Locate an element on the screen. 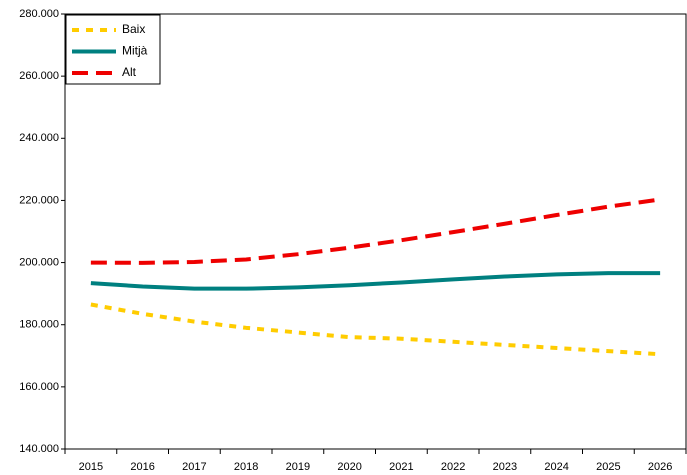 The width and height of the screenshot is (687, 475). y-tick-label: 220.000 is located at coordinates (39, 200).